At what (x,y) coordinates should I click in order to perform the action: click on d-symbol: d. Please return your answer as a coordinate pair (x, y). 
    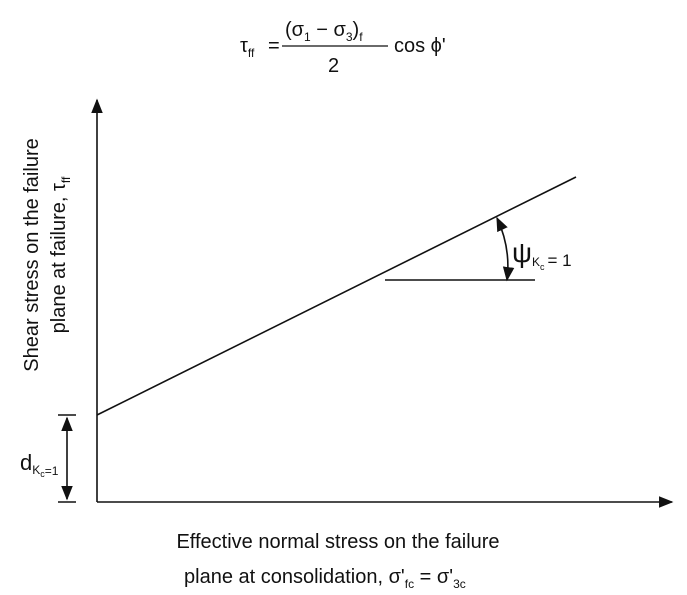
    Looking at the image, I should click on (26, 462).